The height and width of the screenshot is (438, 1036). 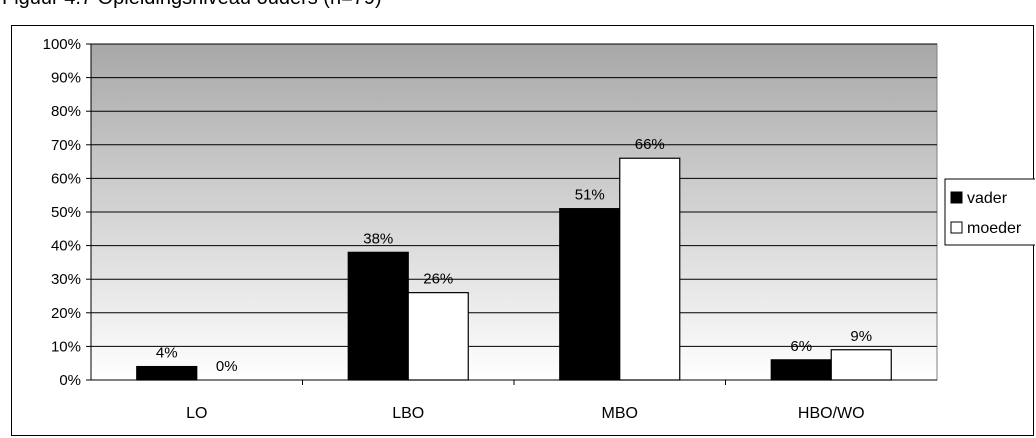 What do you see at coordinates (62, 44) in the screenshot?
I see `y-tick-label: 100%` at bounding box center [62, 44].